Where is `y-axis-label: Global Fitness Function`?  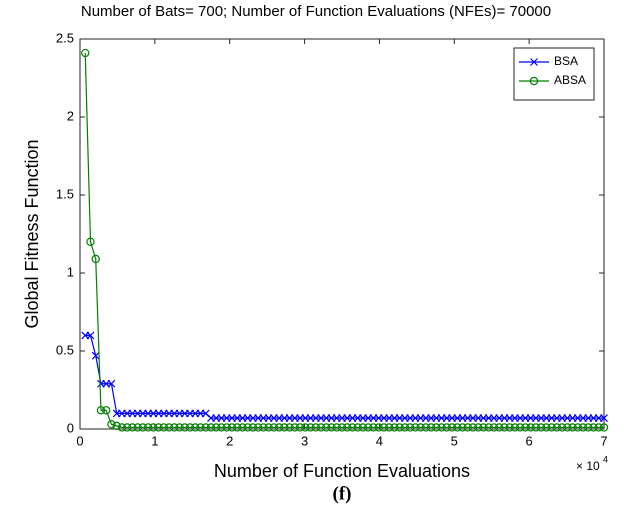
y-axis-label: Global Fitness Function is located at coordinates (32, 233).